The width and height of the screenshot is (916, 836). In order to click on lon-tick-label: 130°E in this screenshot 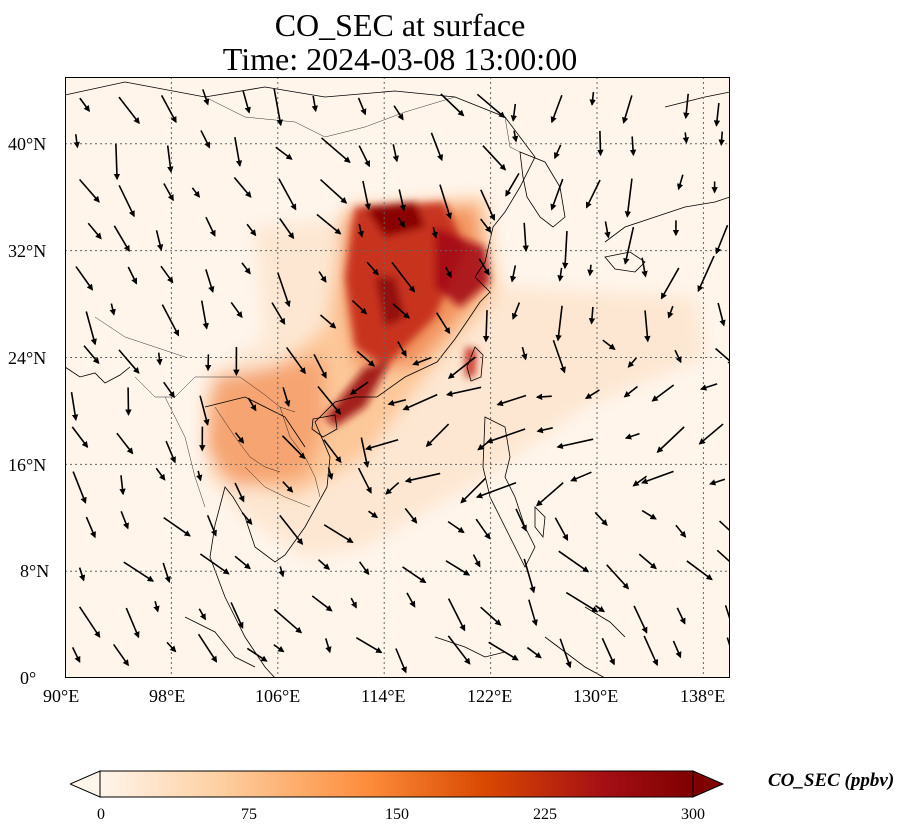, I will do `click(596, 696)`.